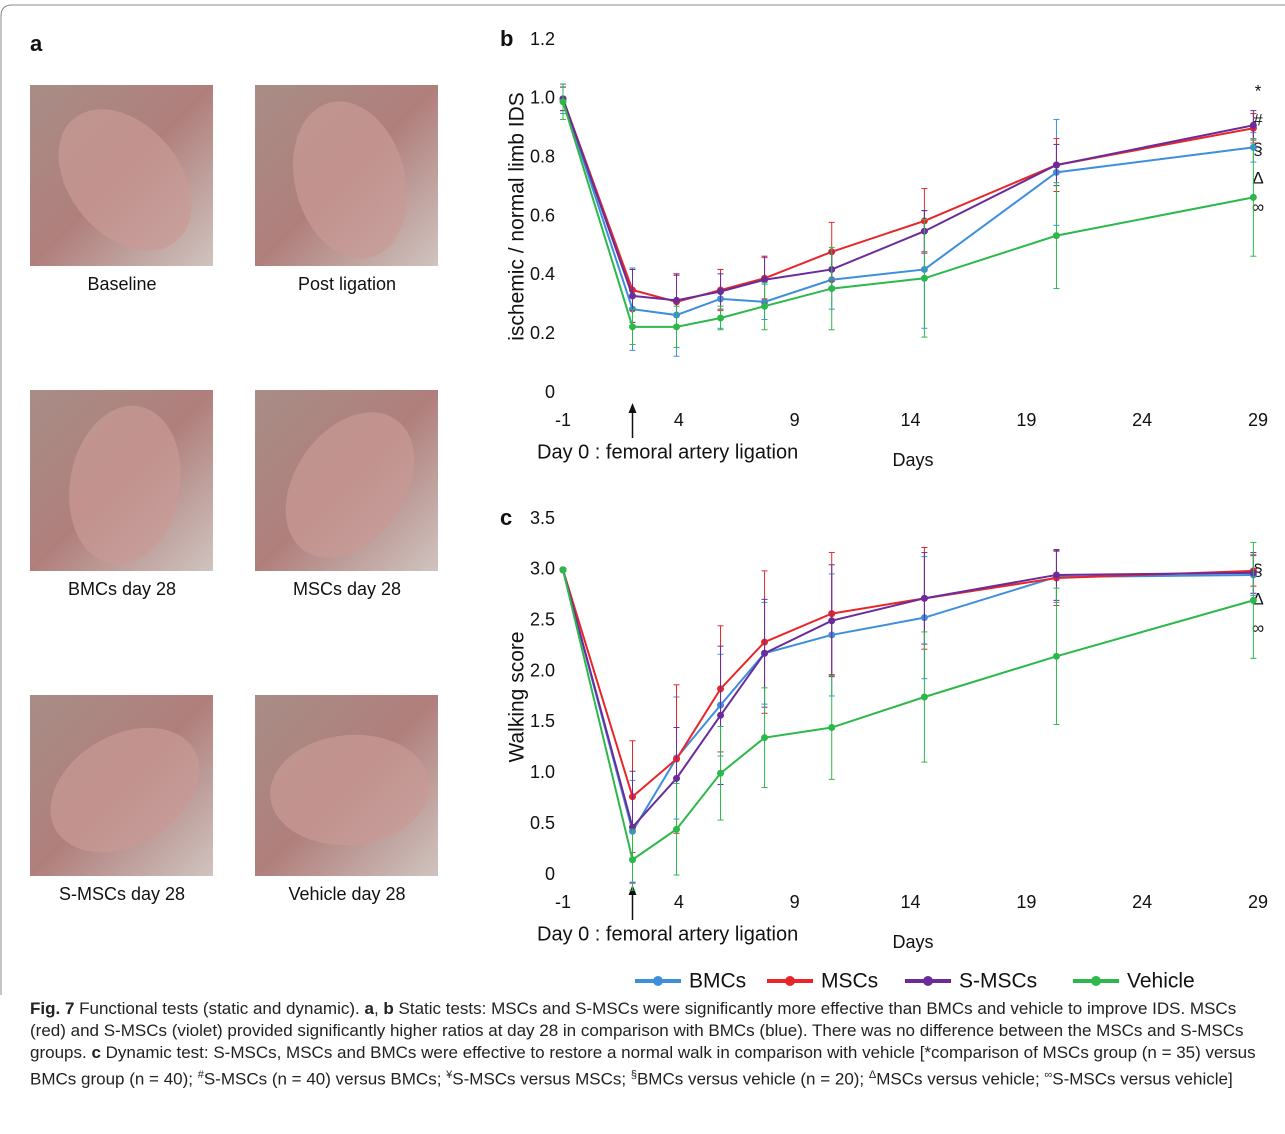  What do you see at coordinates (542, 569) in the screenshot?
I see `y-tick-label: 3.0` at bounding box center [542, 569].